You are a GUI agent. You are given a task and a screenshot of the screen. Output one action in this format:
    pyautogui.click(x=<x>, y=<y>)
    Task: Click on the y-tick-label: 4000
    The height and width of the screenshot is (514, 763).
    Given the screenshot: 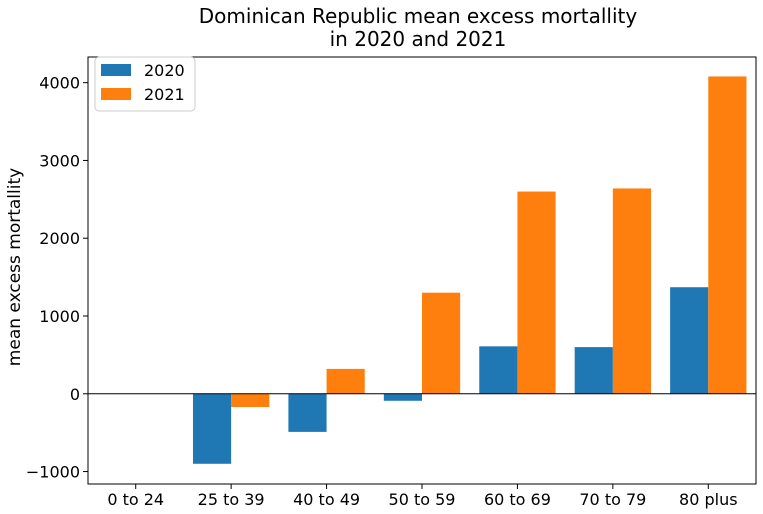 What is the action you would take?
    pyautogui.click(x=59, y=83)
    